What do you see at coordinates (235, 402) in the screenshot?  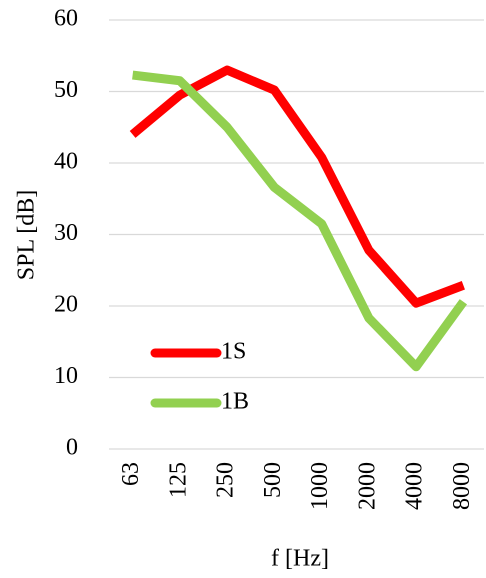 I see `legend-label: 1B` at bounding box center [235, 402].